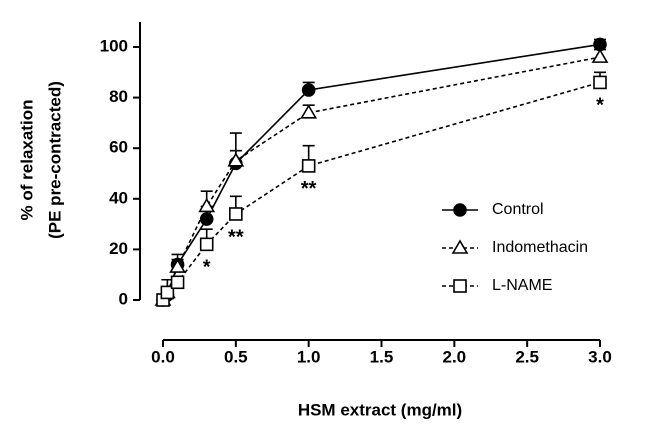 The width and height of the screenshot is (652, 437). Describe the element at coordinates (118, 96) in the screenshot. I see `y-tick-label: 80` at that location.